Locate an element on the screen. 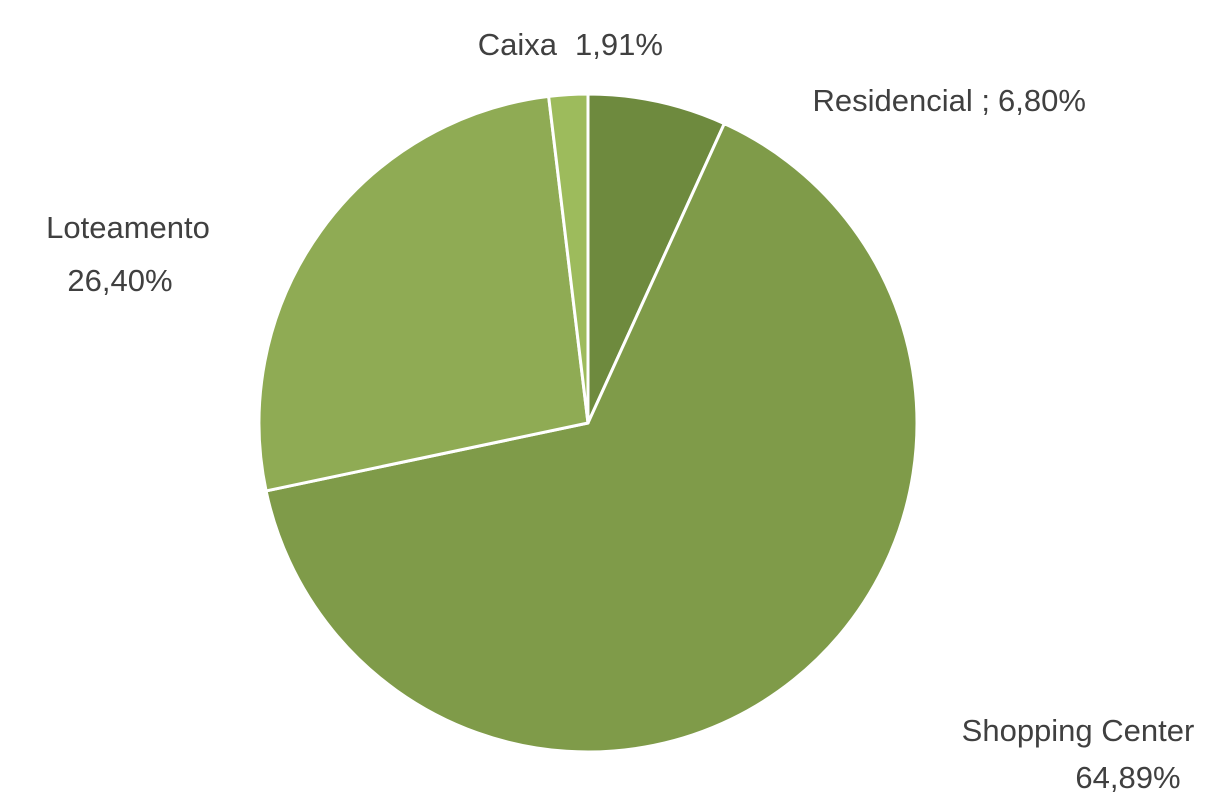 This screenshot has width=1230, height=800. slice-label-name: Caixa is located at coordinates (518, 44).